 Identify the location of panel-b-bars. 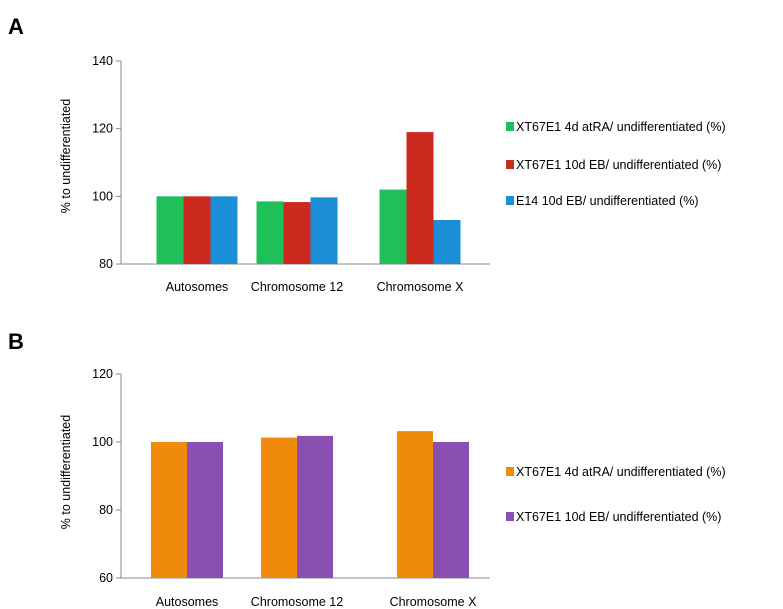
(310, 504).